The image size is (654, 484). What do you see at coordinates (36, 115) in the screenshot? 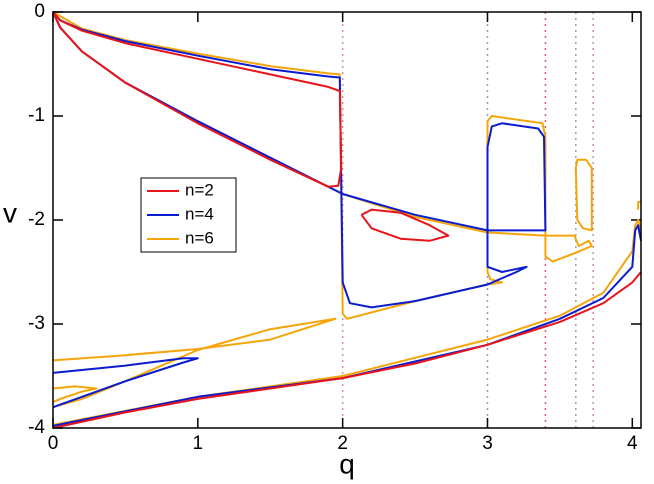
I see `y-tick-label: -1` at bounding box center [36, 115].